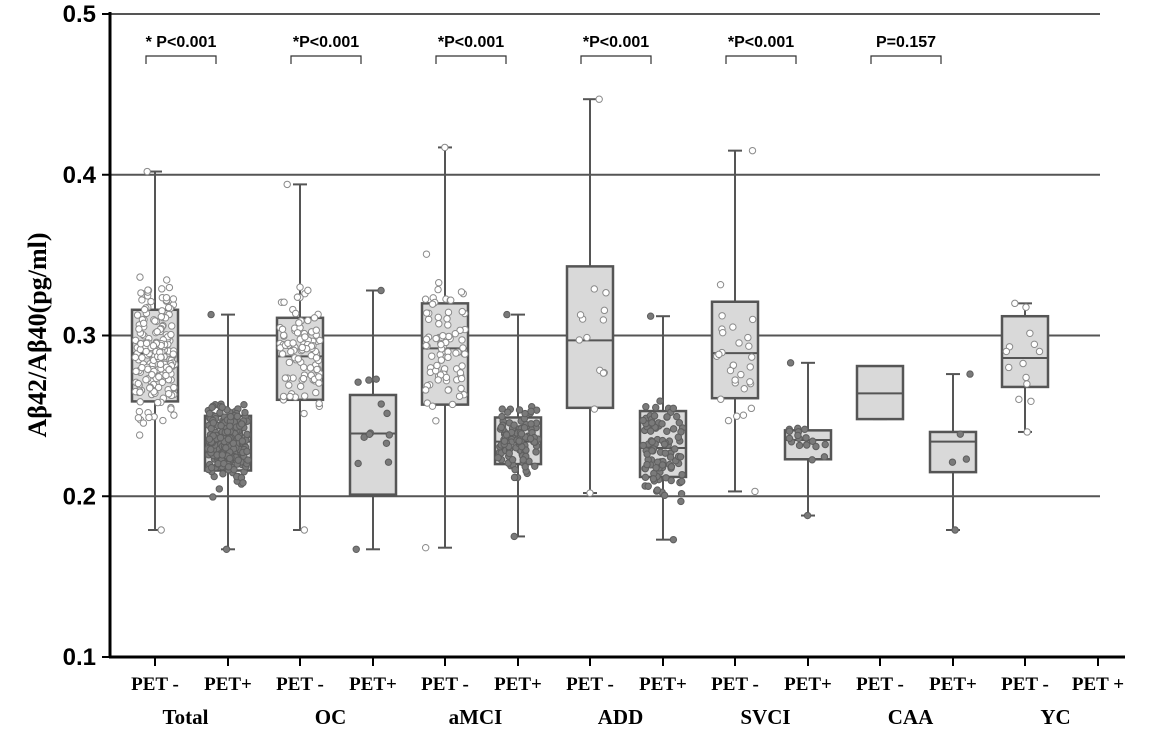 The width and height of the screenshot is (1151, 755). Describe the element at coordinates (79, 336) in the screenshot. I see `y-tick-label: 0.3` at that location.